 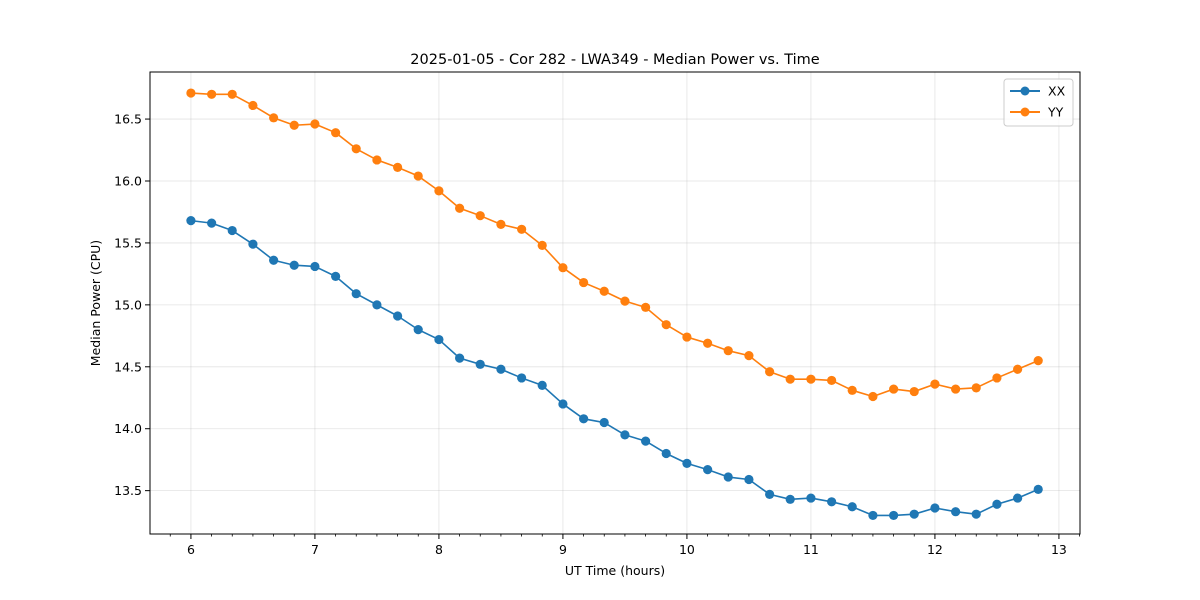 What do you see at coordinates (687, 549) in the screenshot?
I see `x-tick-label: 10` at bounding box center [687, 549].